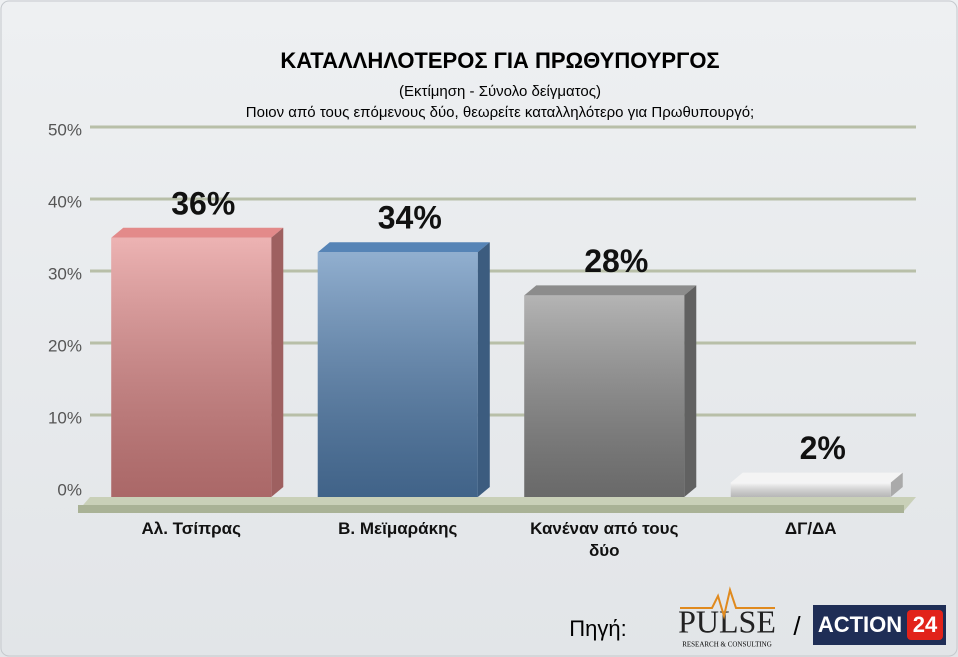 The width and height of the screenshot is (958, 657). What do you see at coordinates (499, 60) in the screenshot?
I see `chart-title: ΚΑΤΑΛΛΗΛΟΤΕΡΟΣ ΓΙΑ ΠΡΩΘΥΠΟΥΡΓΟΣ` at bounding box center [499, 60].